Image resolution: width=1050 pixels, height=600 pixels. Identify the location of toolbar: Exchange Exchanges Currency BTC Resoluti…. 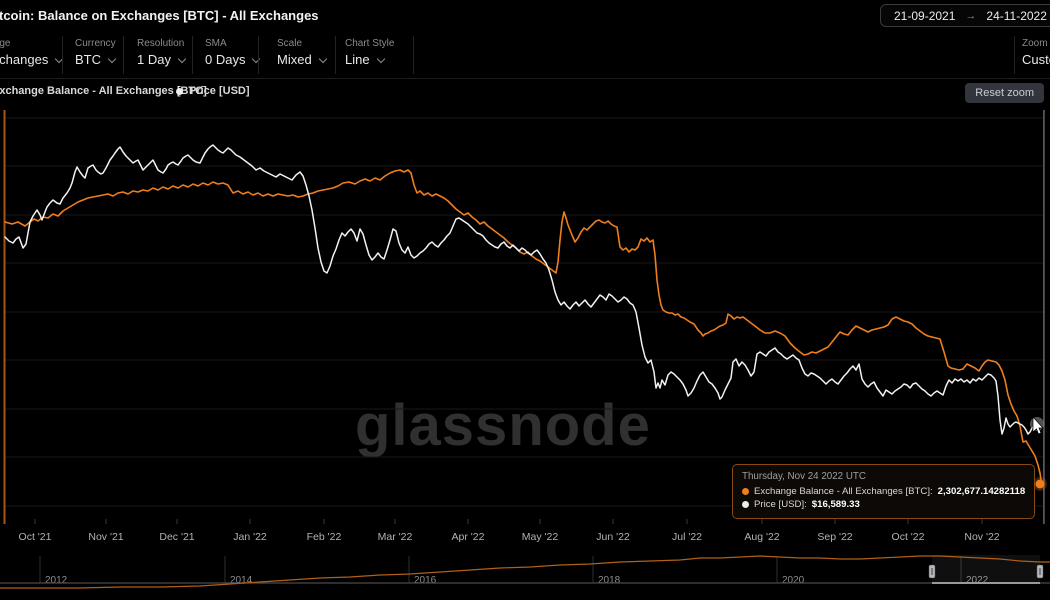
(525, 55).